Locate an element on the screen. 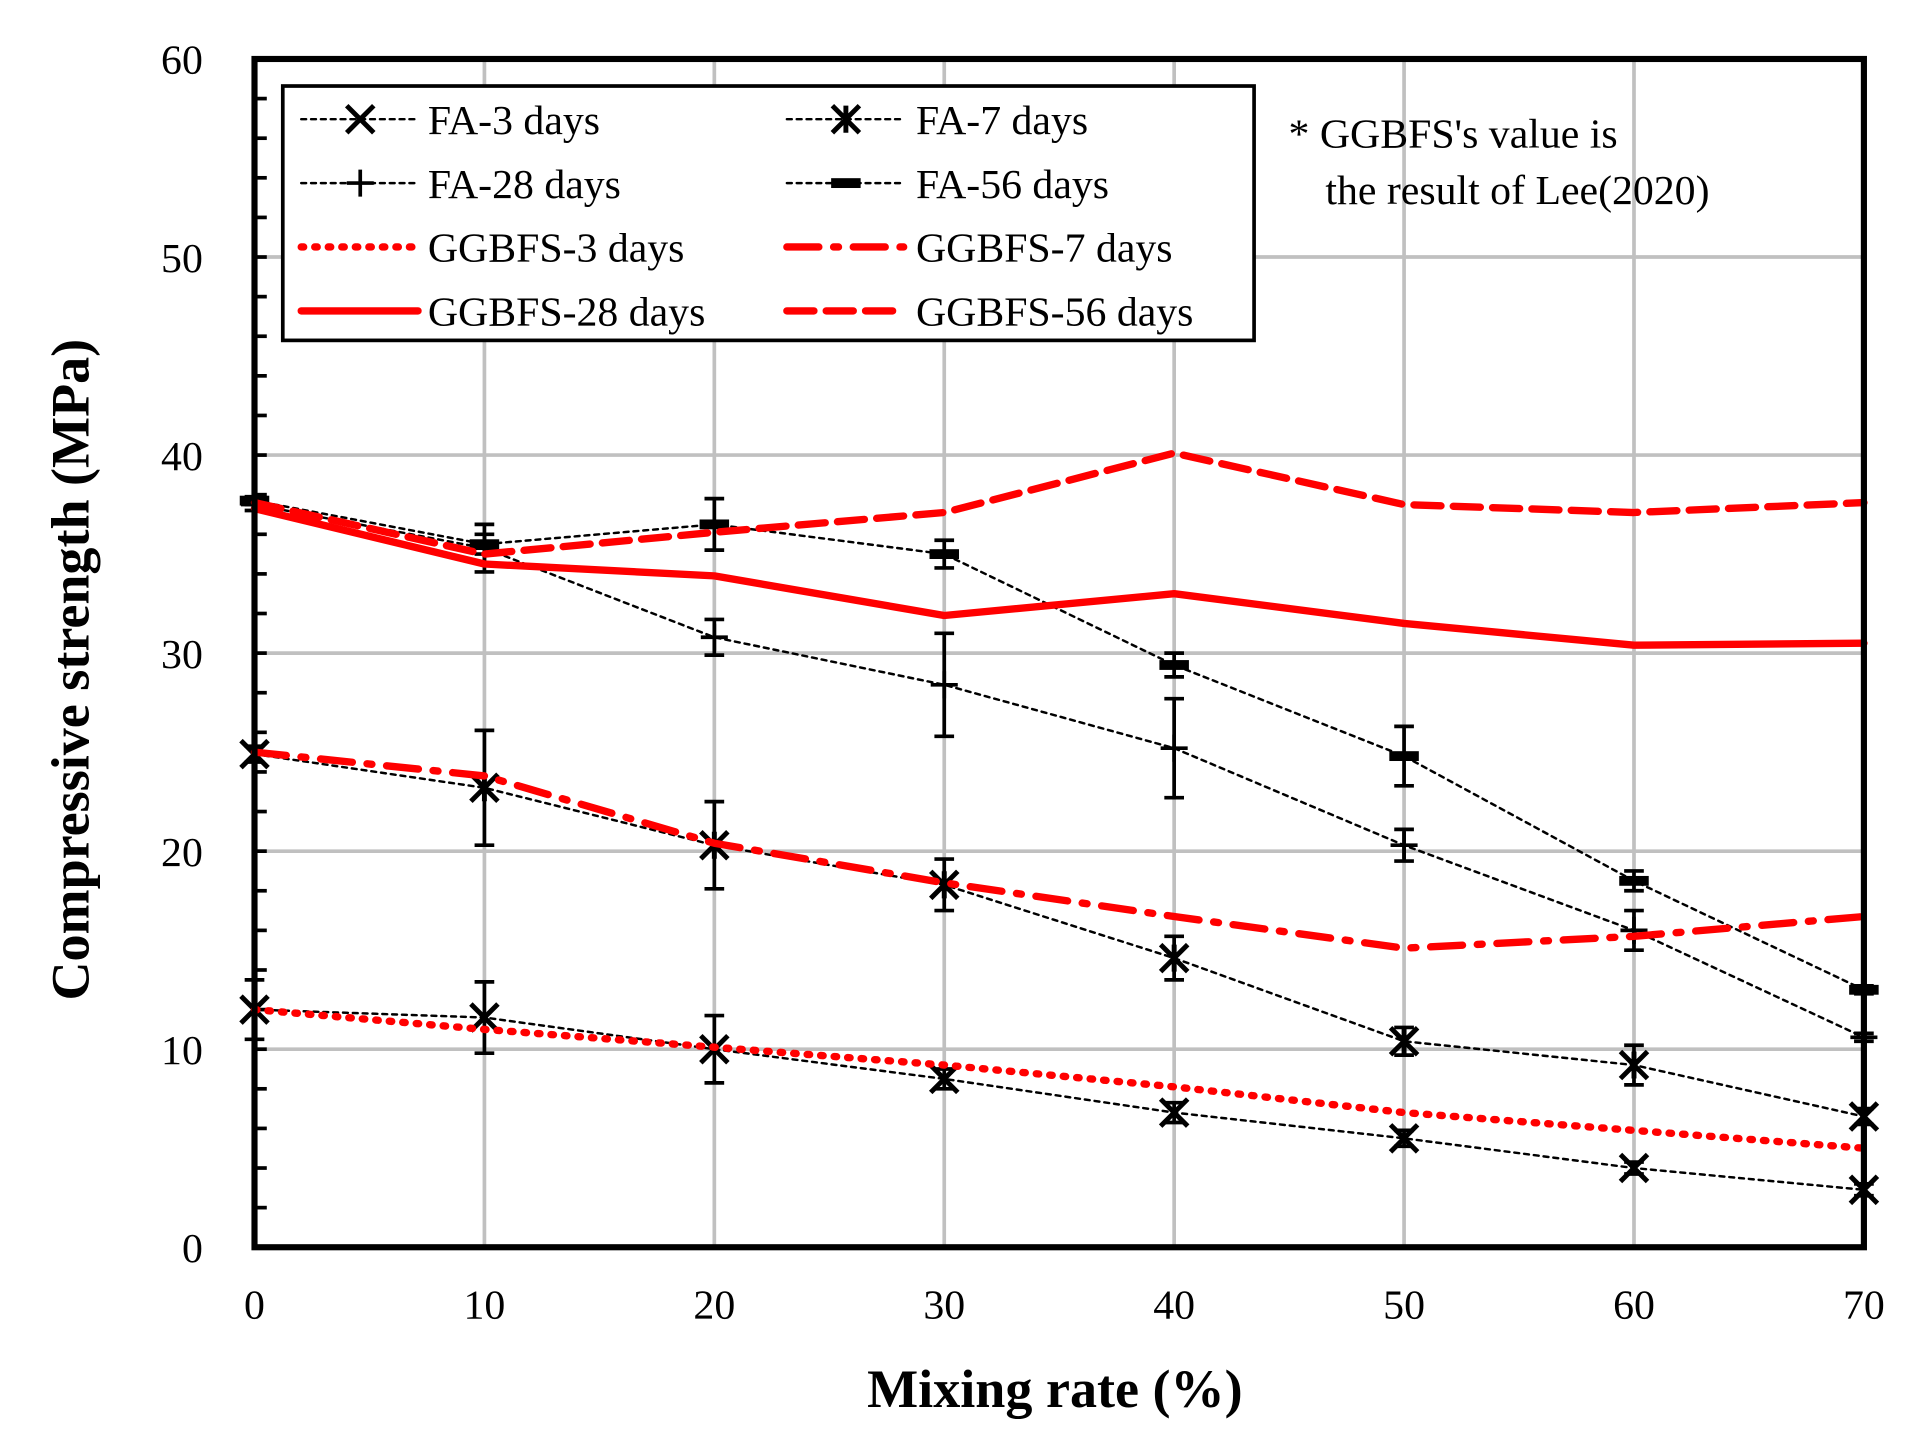 The width and height of the screenshot is (1918, 1450). legend-box is located at coordinates (768, 213).